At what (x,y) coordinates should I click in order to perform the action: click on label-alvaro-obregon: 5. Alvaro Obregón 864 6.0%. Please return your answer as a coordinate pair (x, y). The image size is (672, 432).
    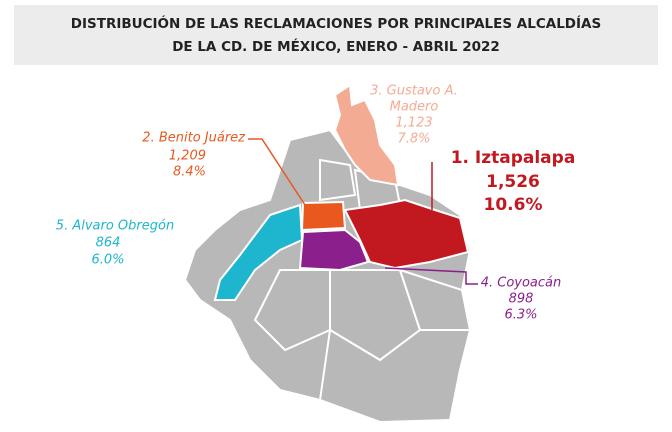
    Looking at the image, I should click on (115, 243).